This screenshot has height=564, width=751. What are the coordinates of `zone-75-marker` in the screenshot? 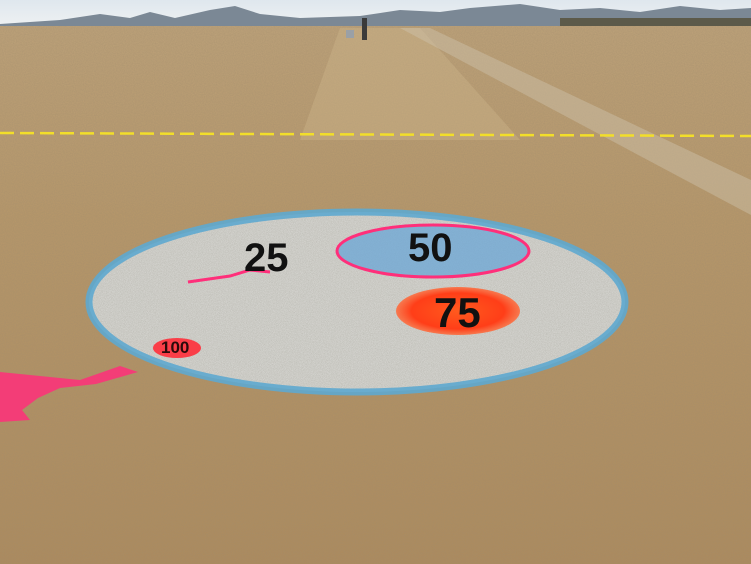 It's located at (458, 311).